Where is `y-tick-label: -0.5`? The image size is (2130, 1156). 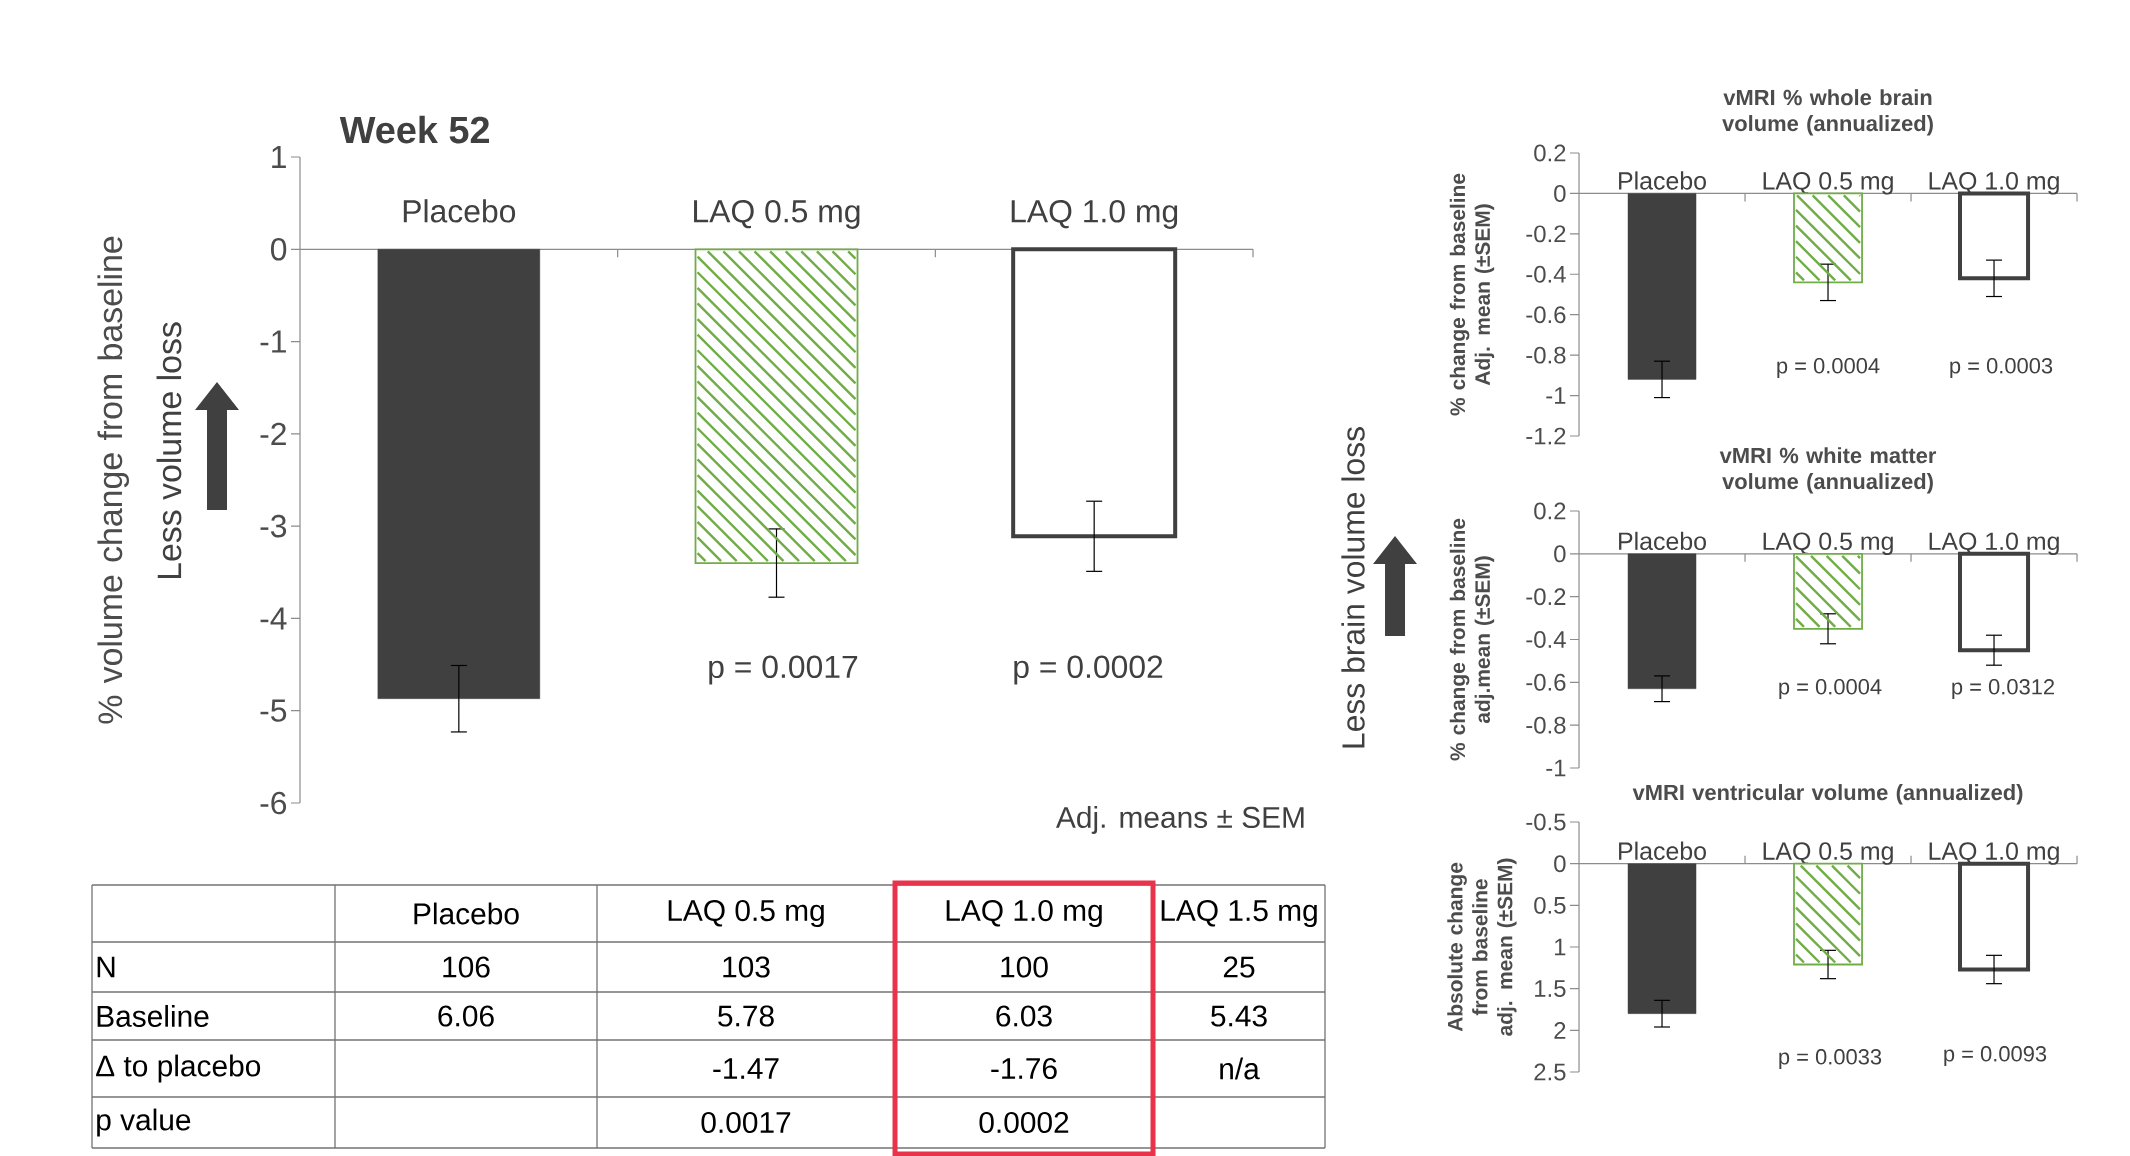
y-tick-label: -0.5 is located at coordinates (1546, 822).